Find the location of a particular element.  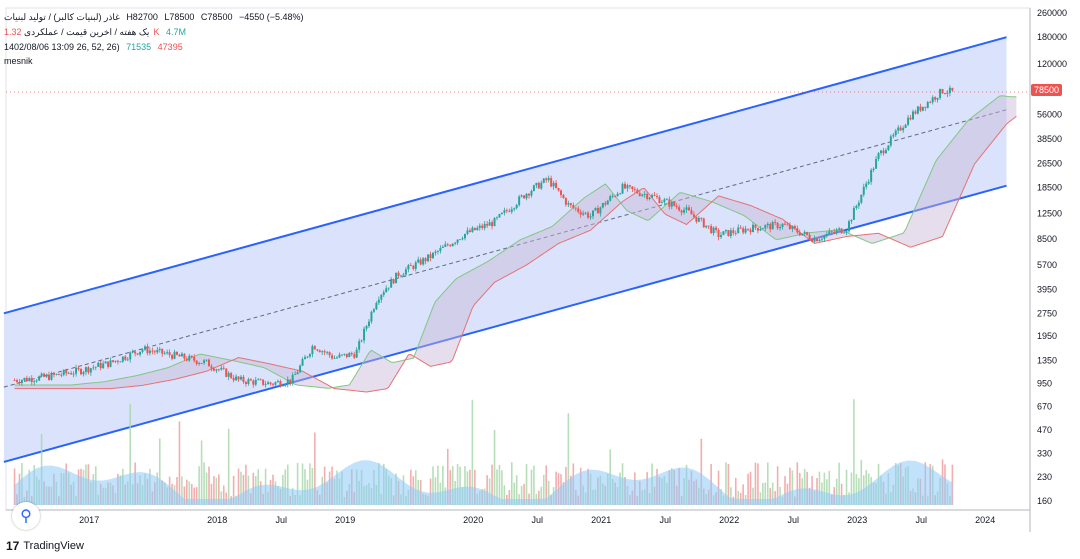

volume-value-2: 4.7M is located at coordinates (175, 32).